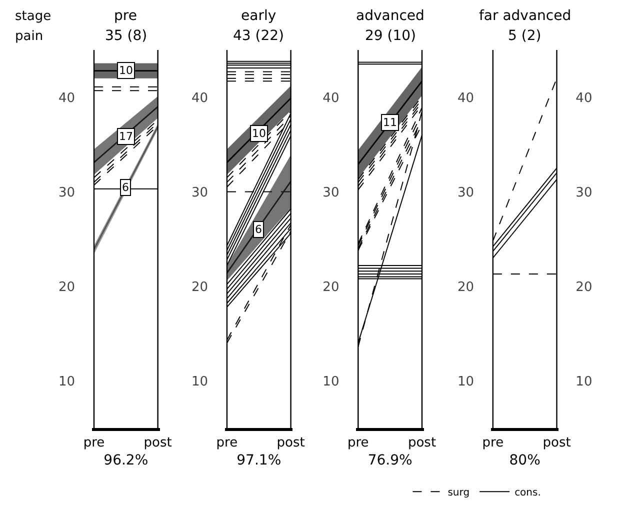 The height and width of the screenshot is (518, 619). What do you see at coordinates (525, 36) in the screenshot?
I see `chart-subtitle: 5 (2)` at bounding box center [525, 36].